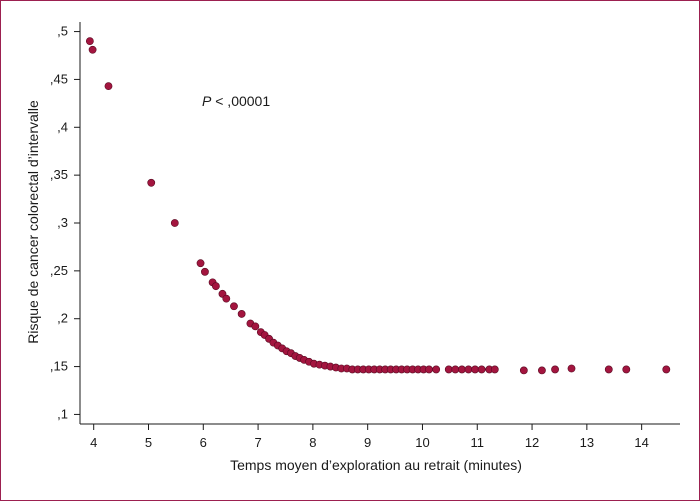  Describe the element at coordinates (62, 222) in the screenshot. I see `y-tick-label: ,3` at that location.